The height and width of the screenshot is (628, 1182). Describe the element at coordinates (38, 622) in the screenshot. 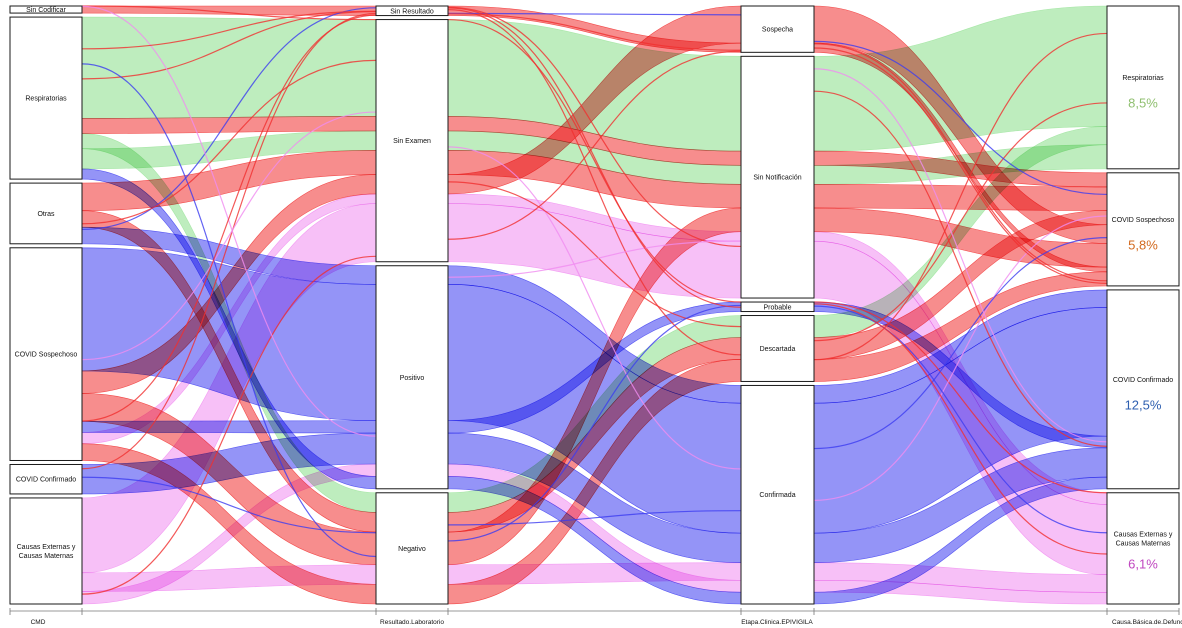

I see `axis-label-0: CMD` at that location.